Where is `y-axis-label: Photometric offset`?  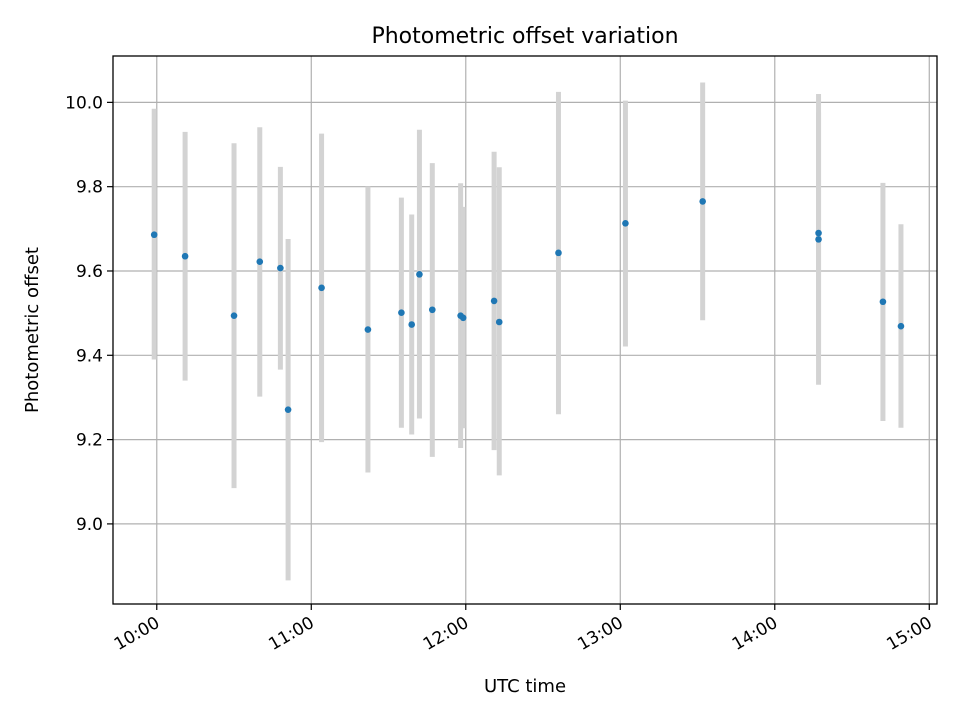
y-axis-label: Photometric offset is located at coordinates (32, 330).